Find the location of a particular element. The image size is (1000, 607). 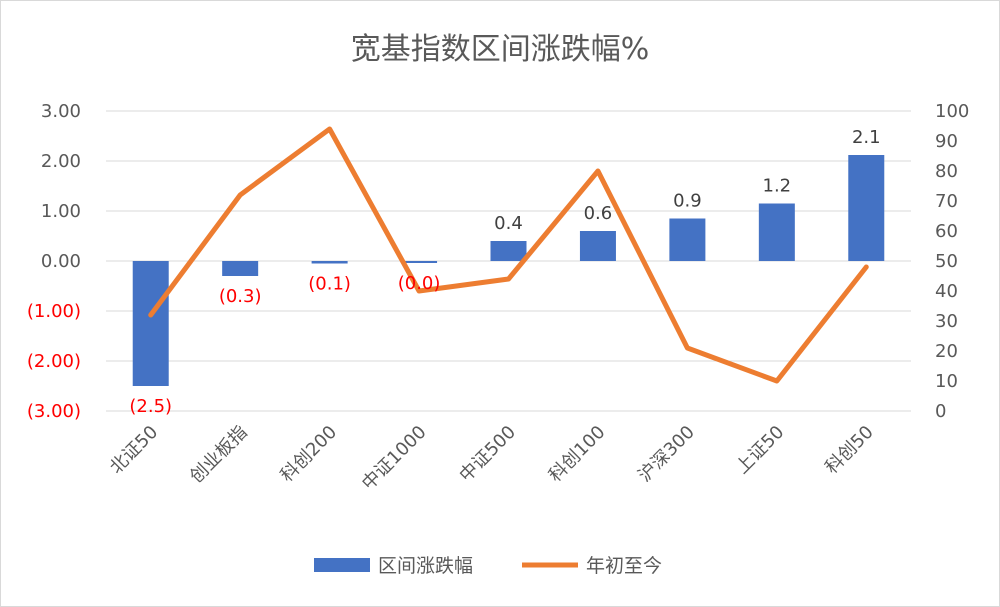

right-tick-label: 40 is located at coordinates (946, 291).